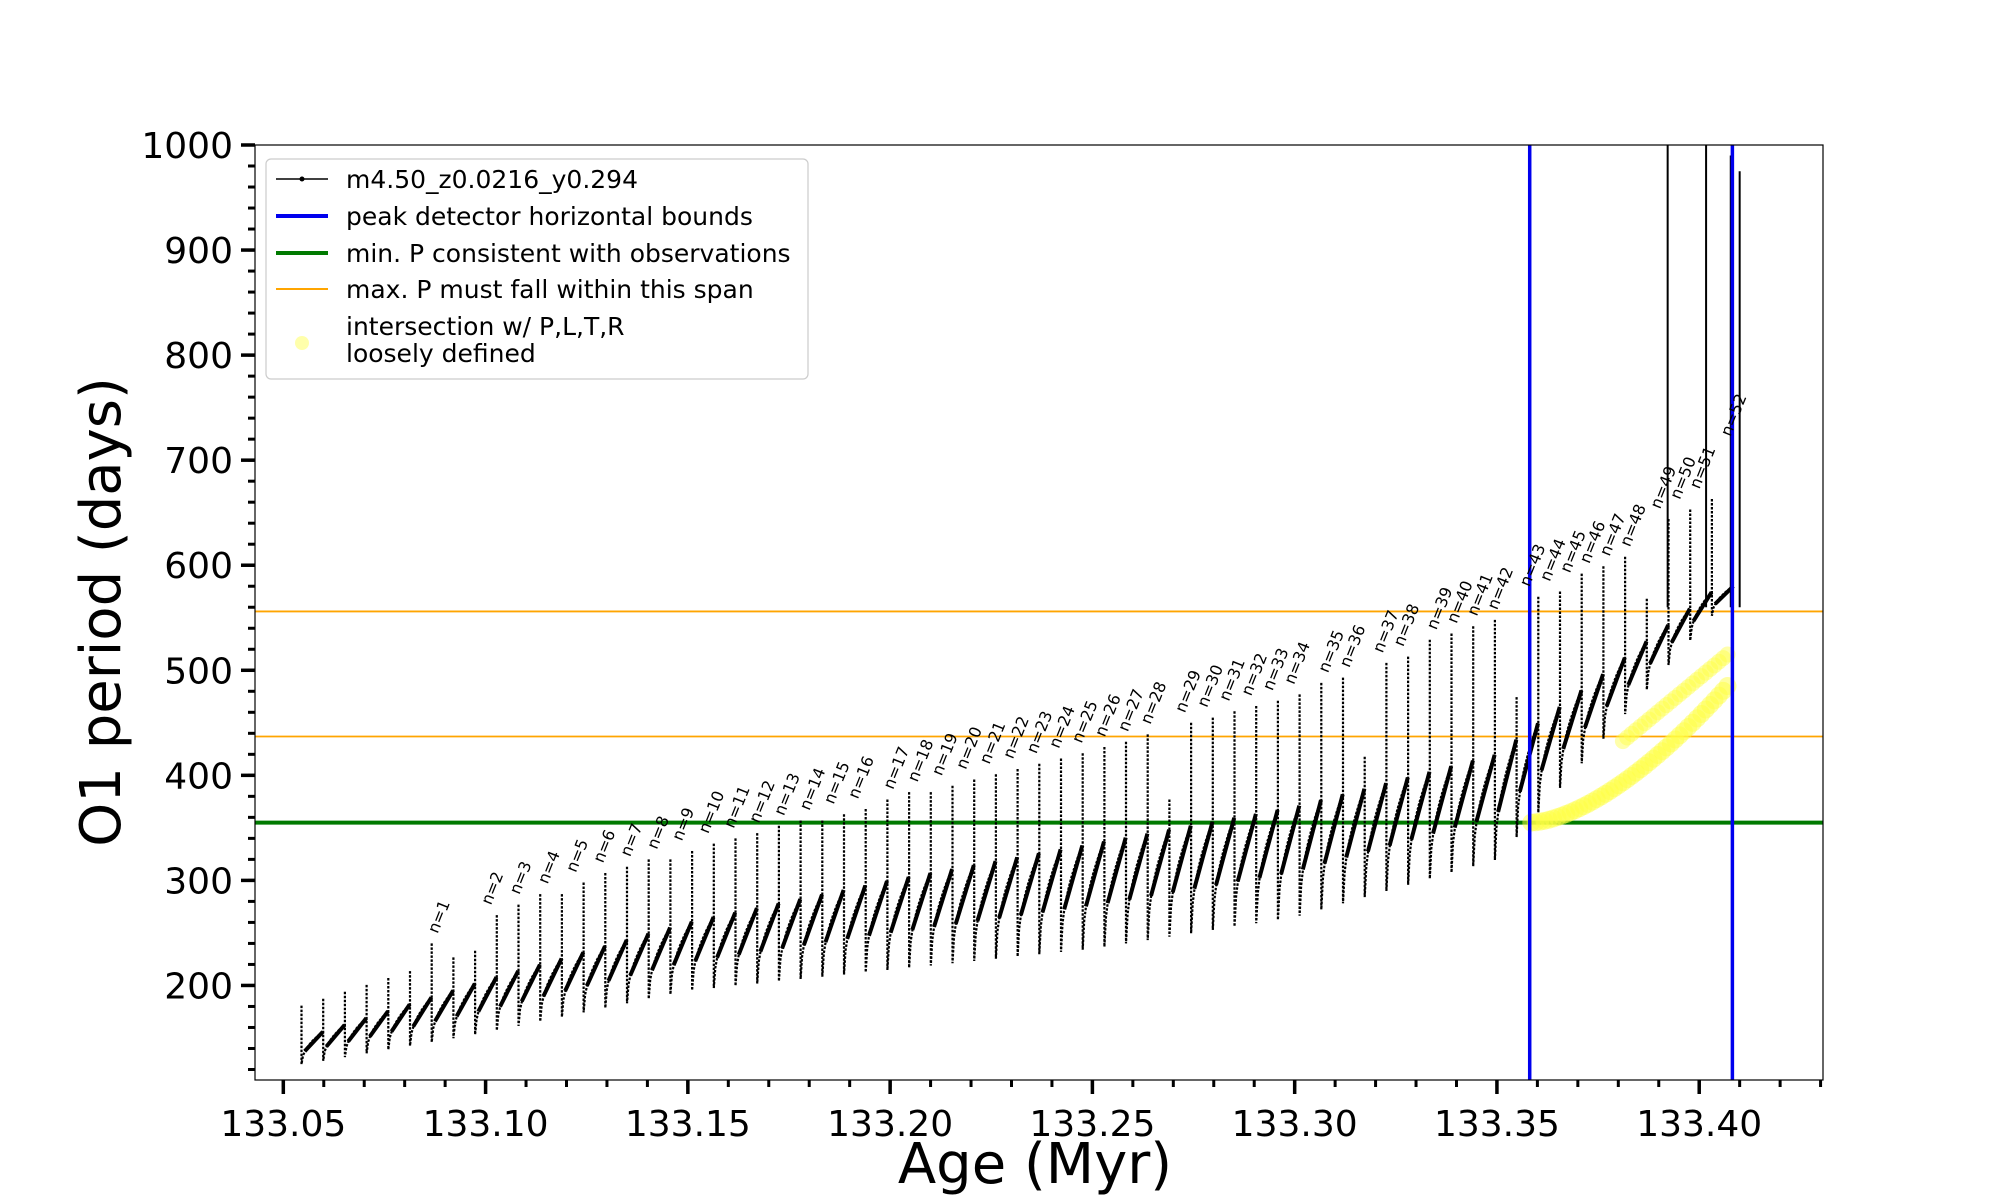 This screenshot has height=1200, width=2000. Describe the element at coordinates (485, 326) in the screenshot. I see `legend-label-intersection: intersection w/ P,L,T,R` at that location.